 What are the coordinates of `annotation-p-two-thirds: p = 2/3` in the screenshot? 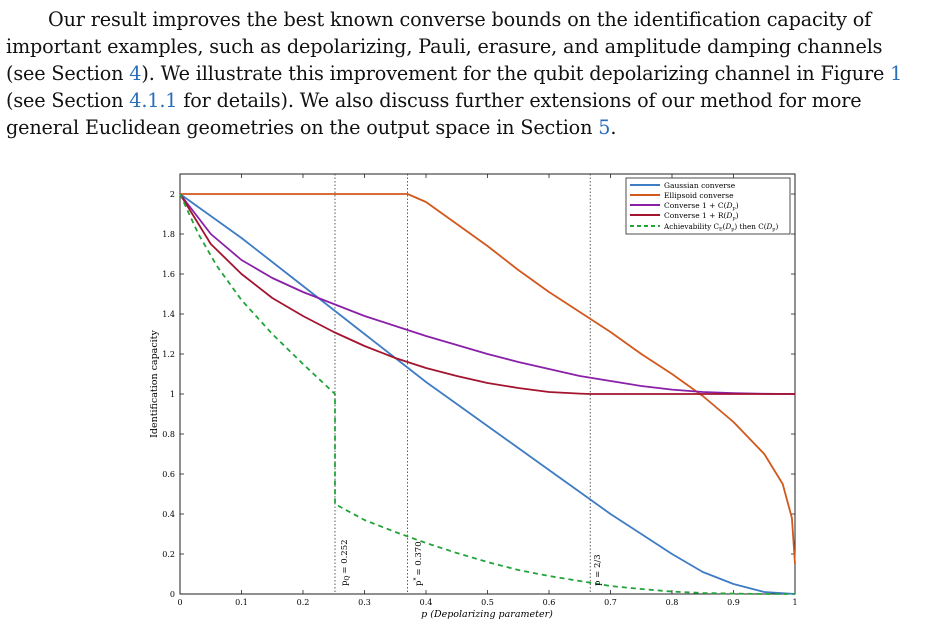 It's located at (598, 570).